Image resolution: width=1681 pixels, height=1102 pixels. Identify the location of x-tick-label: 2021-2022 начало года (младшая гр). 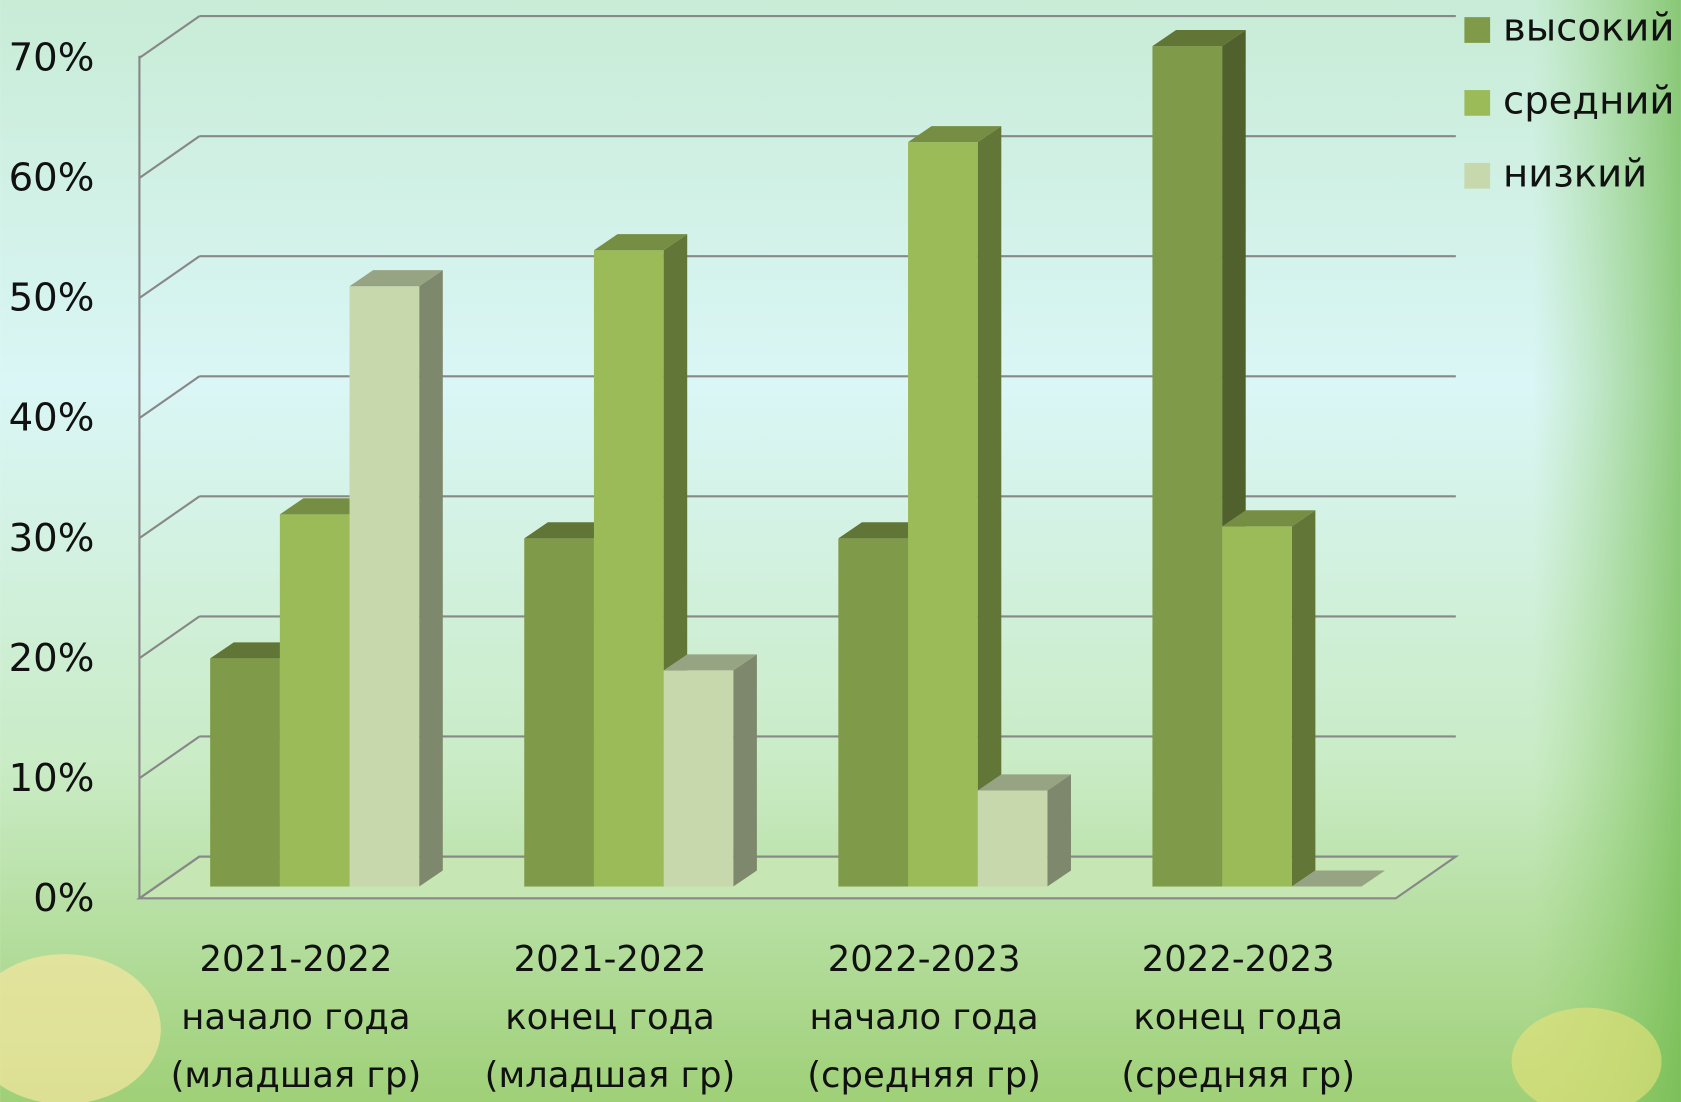
(296, 1016).